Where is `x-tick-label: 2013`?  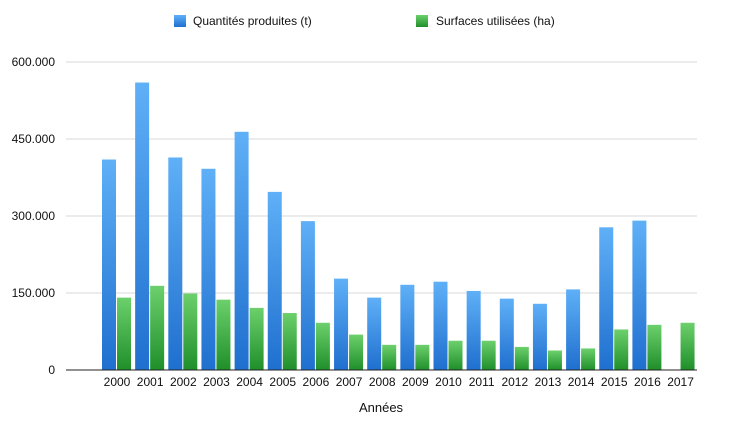 x-tick-label: 2013 is located at coordinates (548, 382).